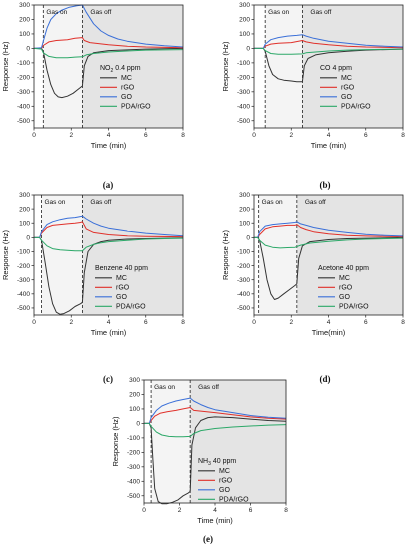 The image size is (412, 550). Describe the element at coordinates (121, 268) in the screenshot. I see `legend-title: Benzene 40 ppm` at that location.